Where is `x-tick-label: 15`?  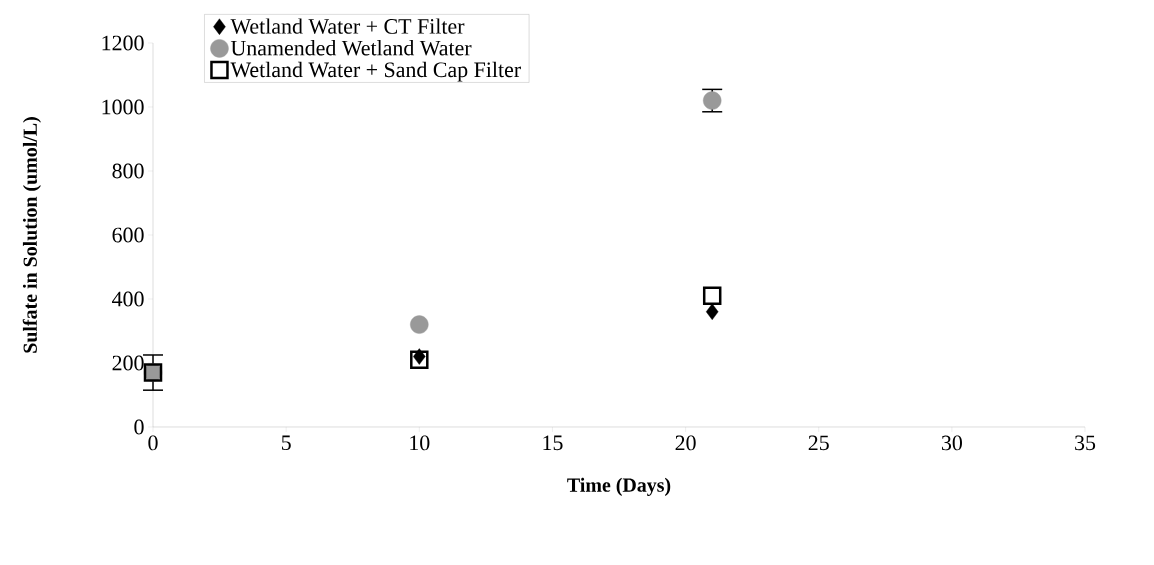 x-tick-label: 15 is located at coordinates (553, 443).